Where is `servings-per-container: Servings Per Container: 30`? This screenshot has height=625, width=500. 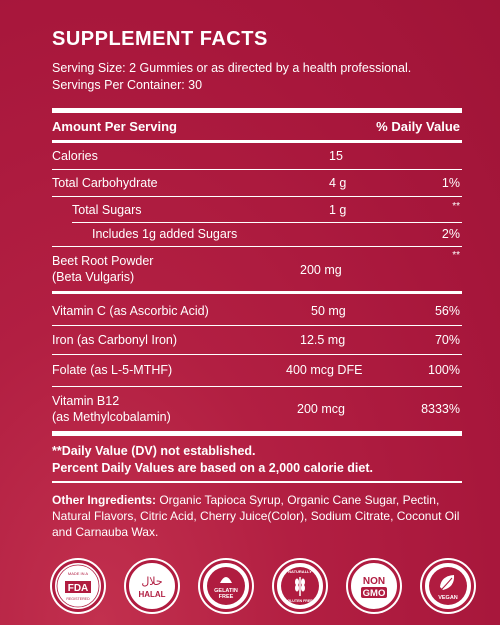
servings-per-container: Servings Per Container: 30 is located at coordinates (127, 85).